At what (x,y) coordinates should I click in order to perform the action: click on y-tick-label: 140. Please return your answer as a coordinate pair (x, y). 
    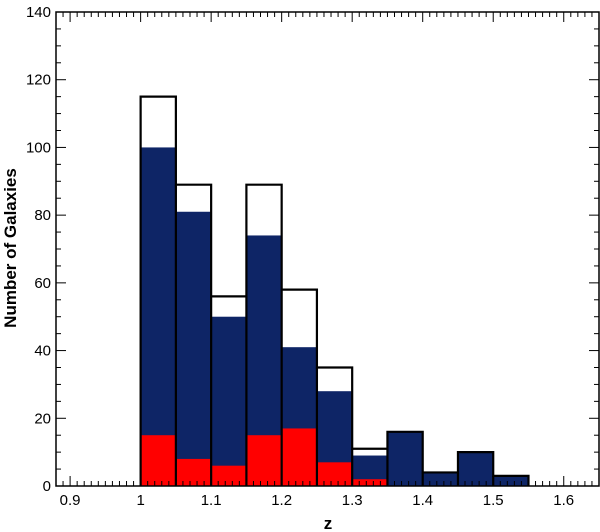
    Looking at the image, I should click on (38, 12).